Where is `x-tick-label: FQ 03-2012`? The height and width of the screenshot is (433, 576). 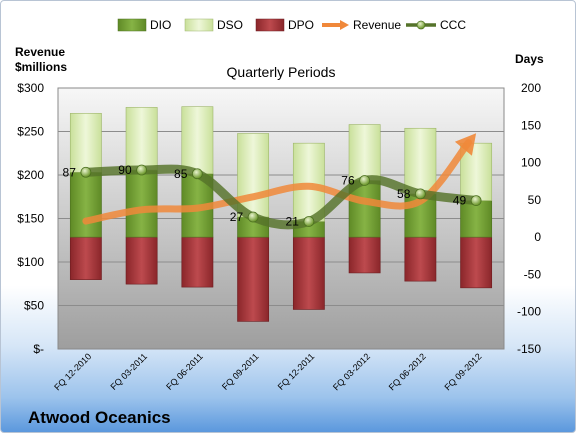 x-tick-label: FQ 03-2012 is located at coordinates (351, 371).